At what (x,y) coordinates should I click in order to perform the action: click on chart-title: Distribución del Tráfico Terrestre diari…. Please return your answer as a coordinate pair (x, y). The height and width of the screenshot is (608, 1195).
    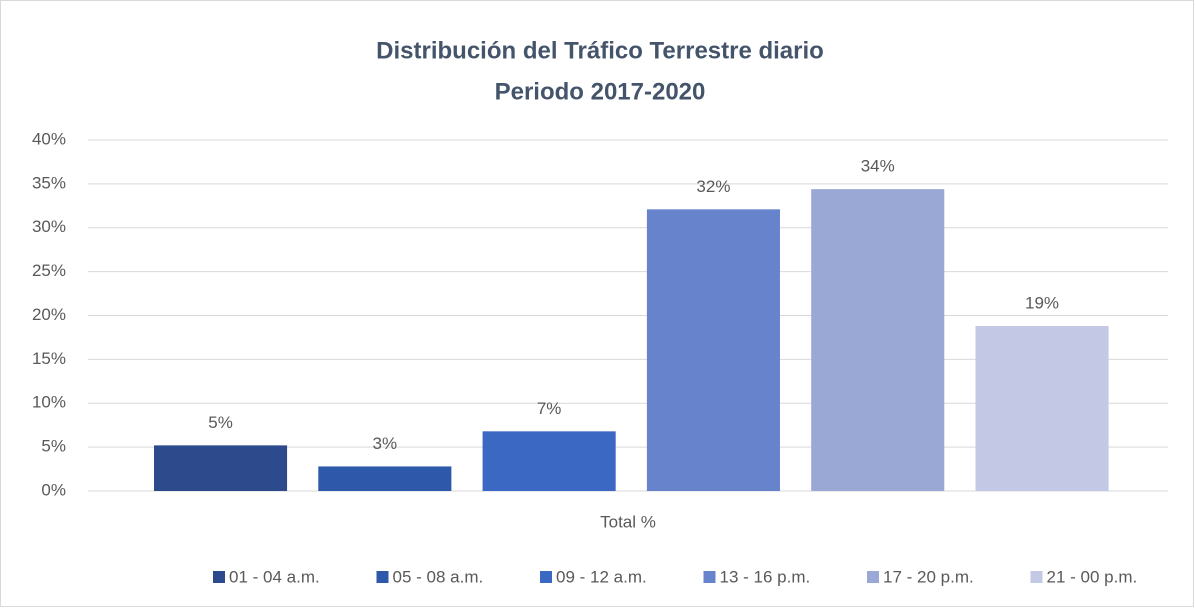
    Looking at the image, I should click on (600, 50).